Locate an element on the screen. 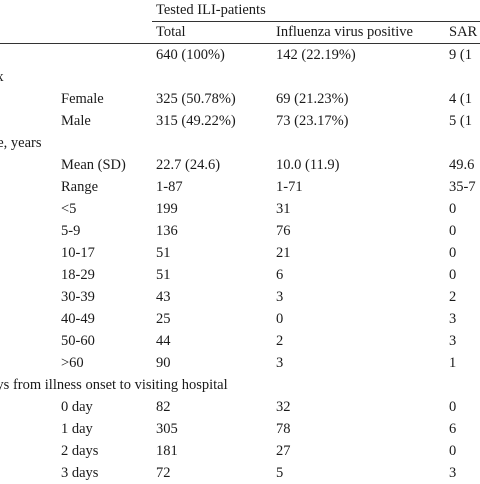  table-row: 2 days 181 27 0 is located at coordinates (240, 451).